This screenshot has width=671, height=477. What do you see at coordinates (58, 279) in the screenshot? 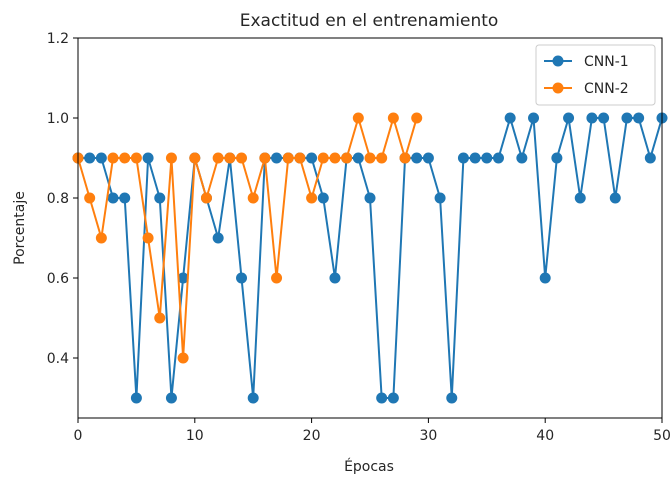
I see `y-tick-label: 0.6` at bounding box center [58, 279].